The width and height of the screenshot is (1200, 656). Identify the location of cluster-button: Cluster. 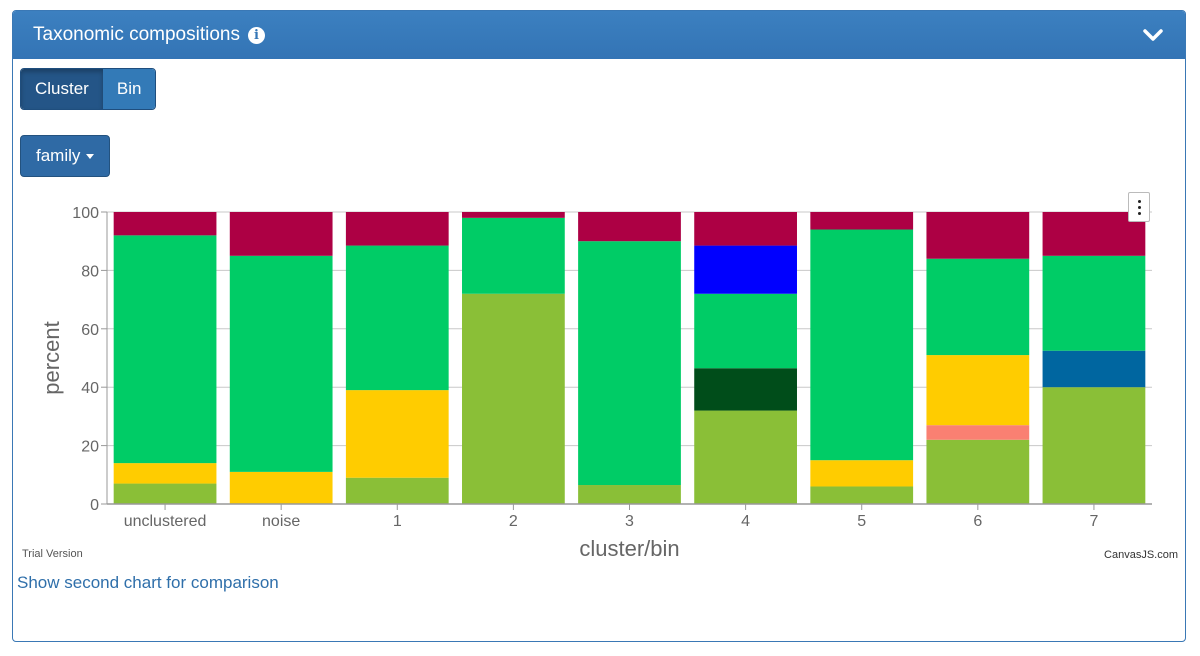
(62, 89).